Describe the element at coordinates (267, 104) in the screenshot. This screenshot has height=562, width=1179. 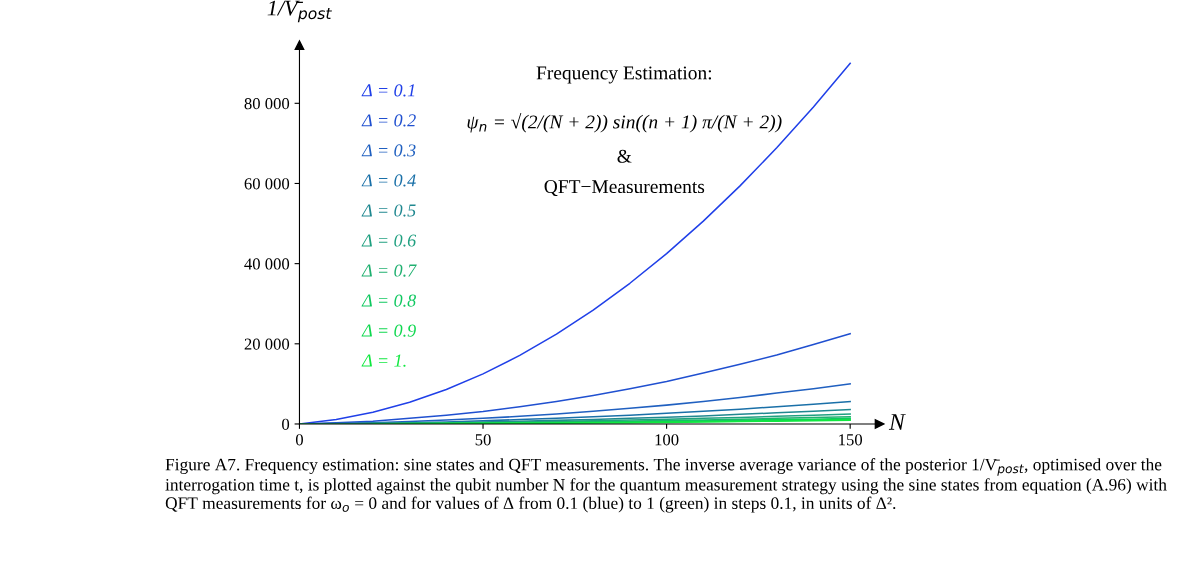
I see `y-tick-label: 80 000` at that location.